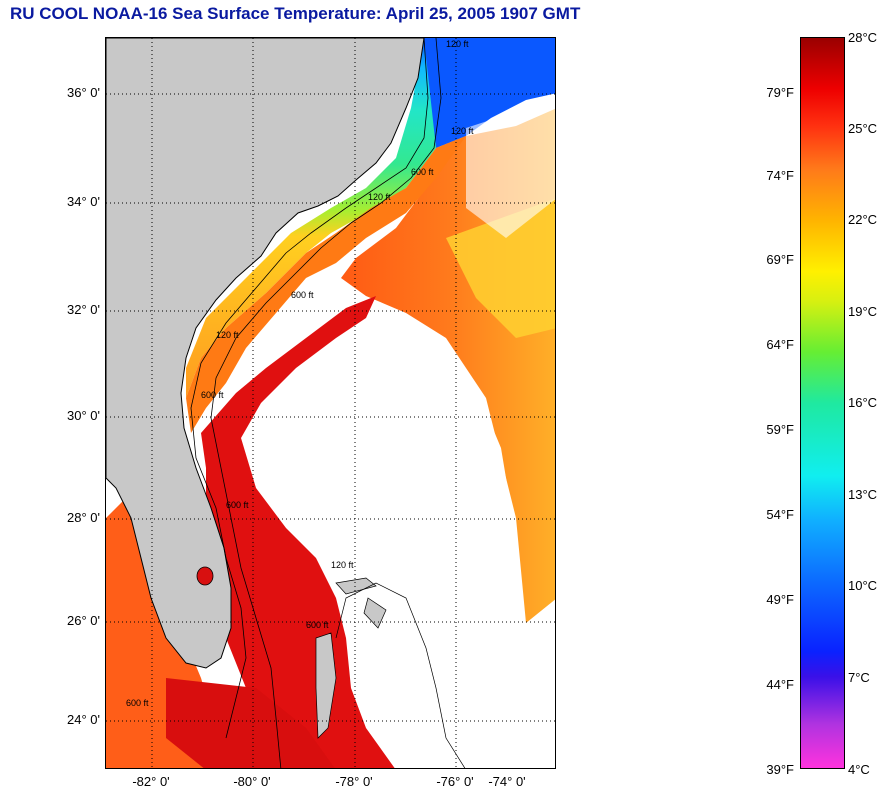 Image resolution: width=889 pixels, height=793 pixels. I want to click on florida-straits-water, so click(250, 723).